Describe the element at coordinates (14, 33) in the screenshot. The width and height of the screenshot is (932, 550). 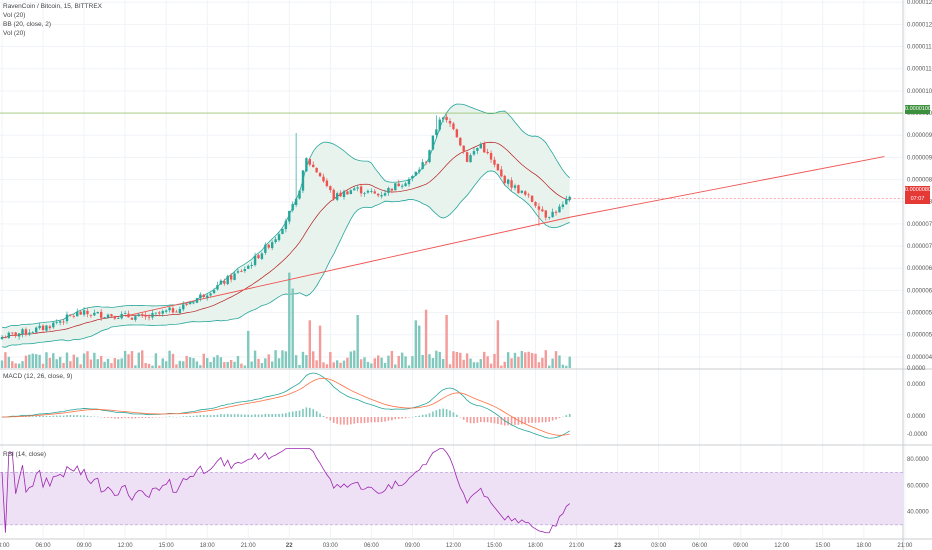
I see `vol2-indicator-label: Vol (20)` at that location.